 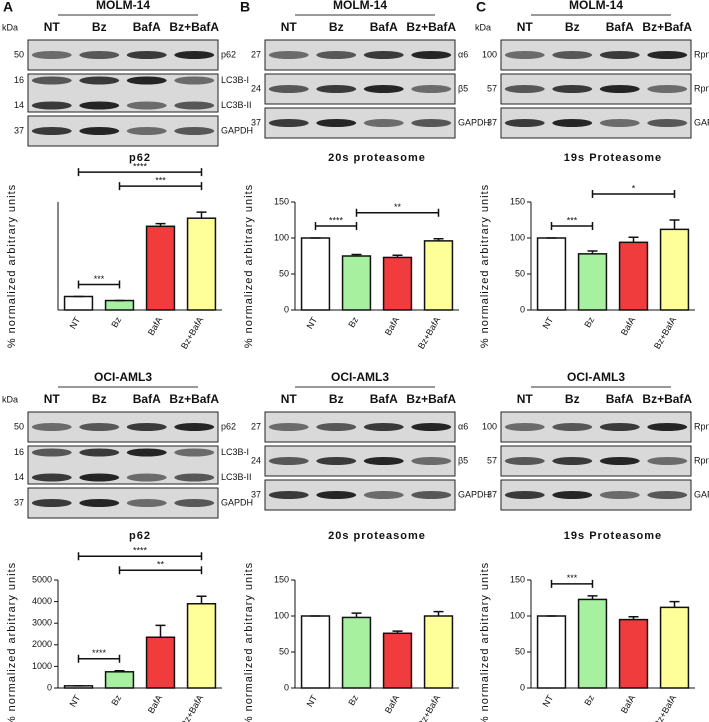 What do you see at coordinates (312, 701) in the screenshot?
I see `x-tick-label: NT` at bounding box center [312, 701].